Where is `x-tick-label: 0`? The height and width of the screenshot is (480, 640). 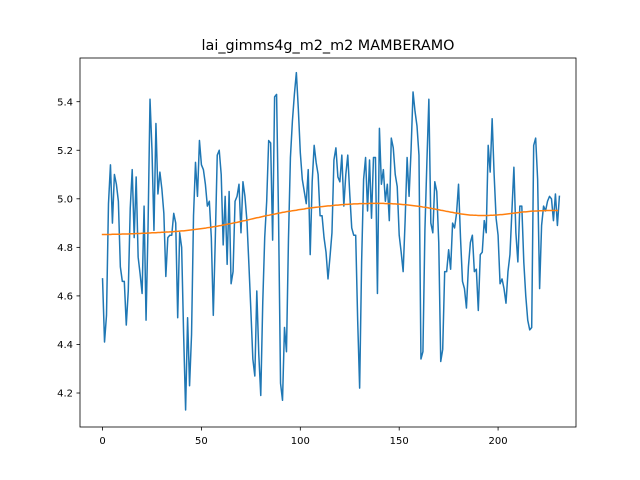 x-tick-label: 0 is located at coordinates (102, 441).